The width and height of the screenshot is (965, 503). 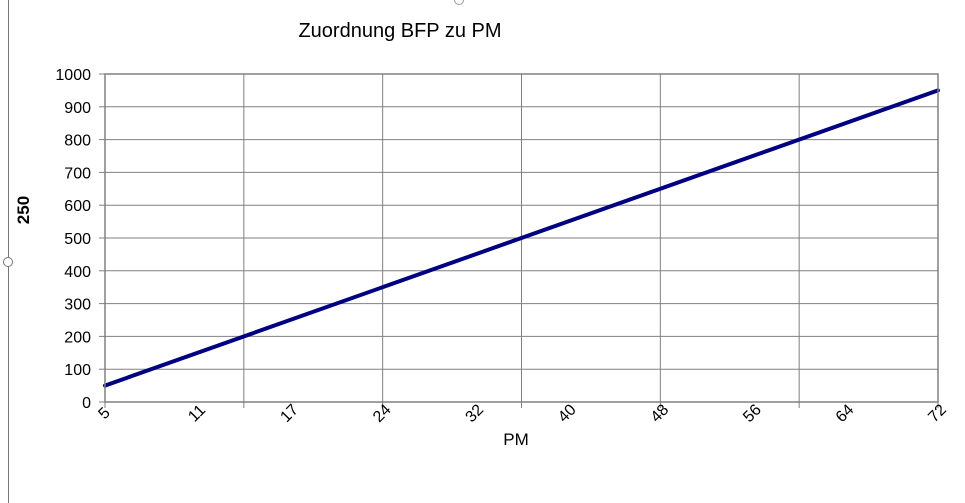 What do you see at coordinates (567, 413) in the screenshot?
I see `x-tick-label: 40` at bounding box center [567, 413].